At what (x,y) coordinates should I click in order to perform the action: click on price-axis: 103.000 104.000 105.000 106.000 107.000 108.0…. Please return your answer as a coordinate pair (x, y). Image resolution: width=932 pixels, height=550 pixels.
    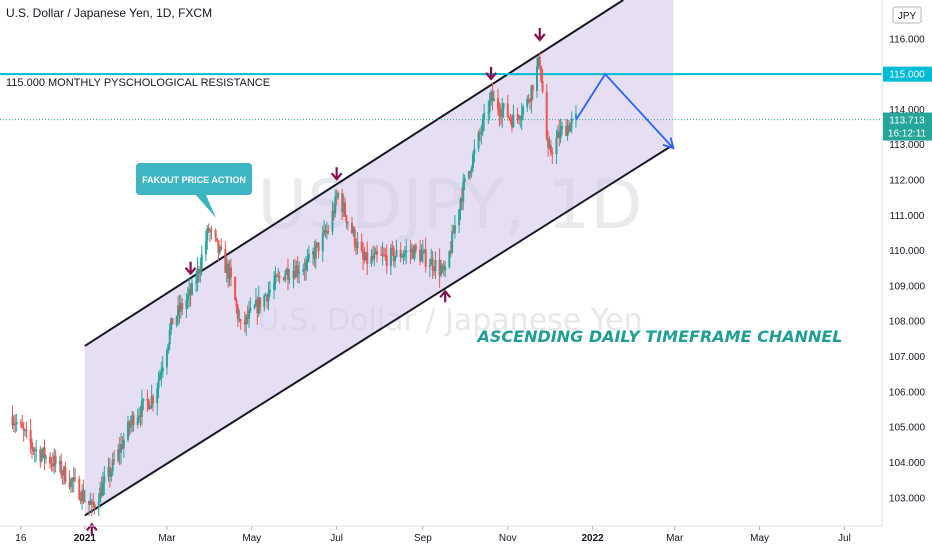
    Looking at the image, I should click on (907, 269).